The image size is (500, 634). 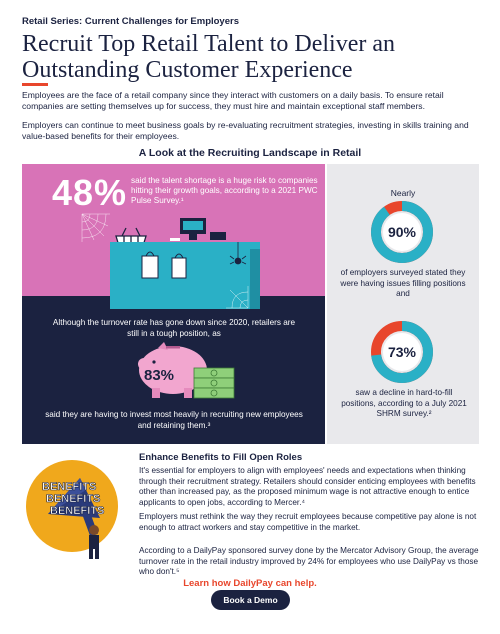 What do you see at coordinates (90, 192) in the screenshot?
I see `stat-48-value: 48%` at bounding box center [90, 192].